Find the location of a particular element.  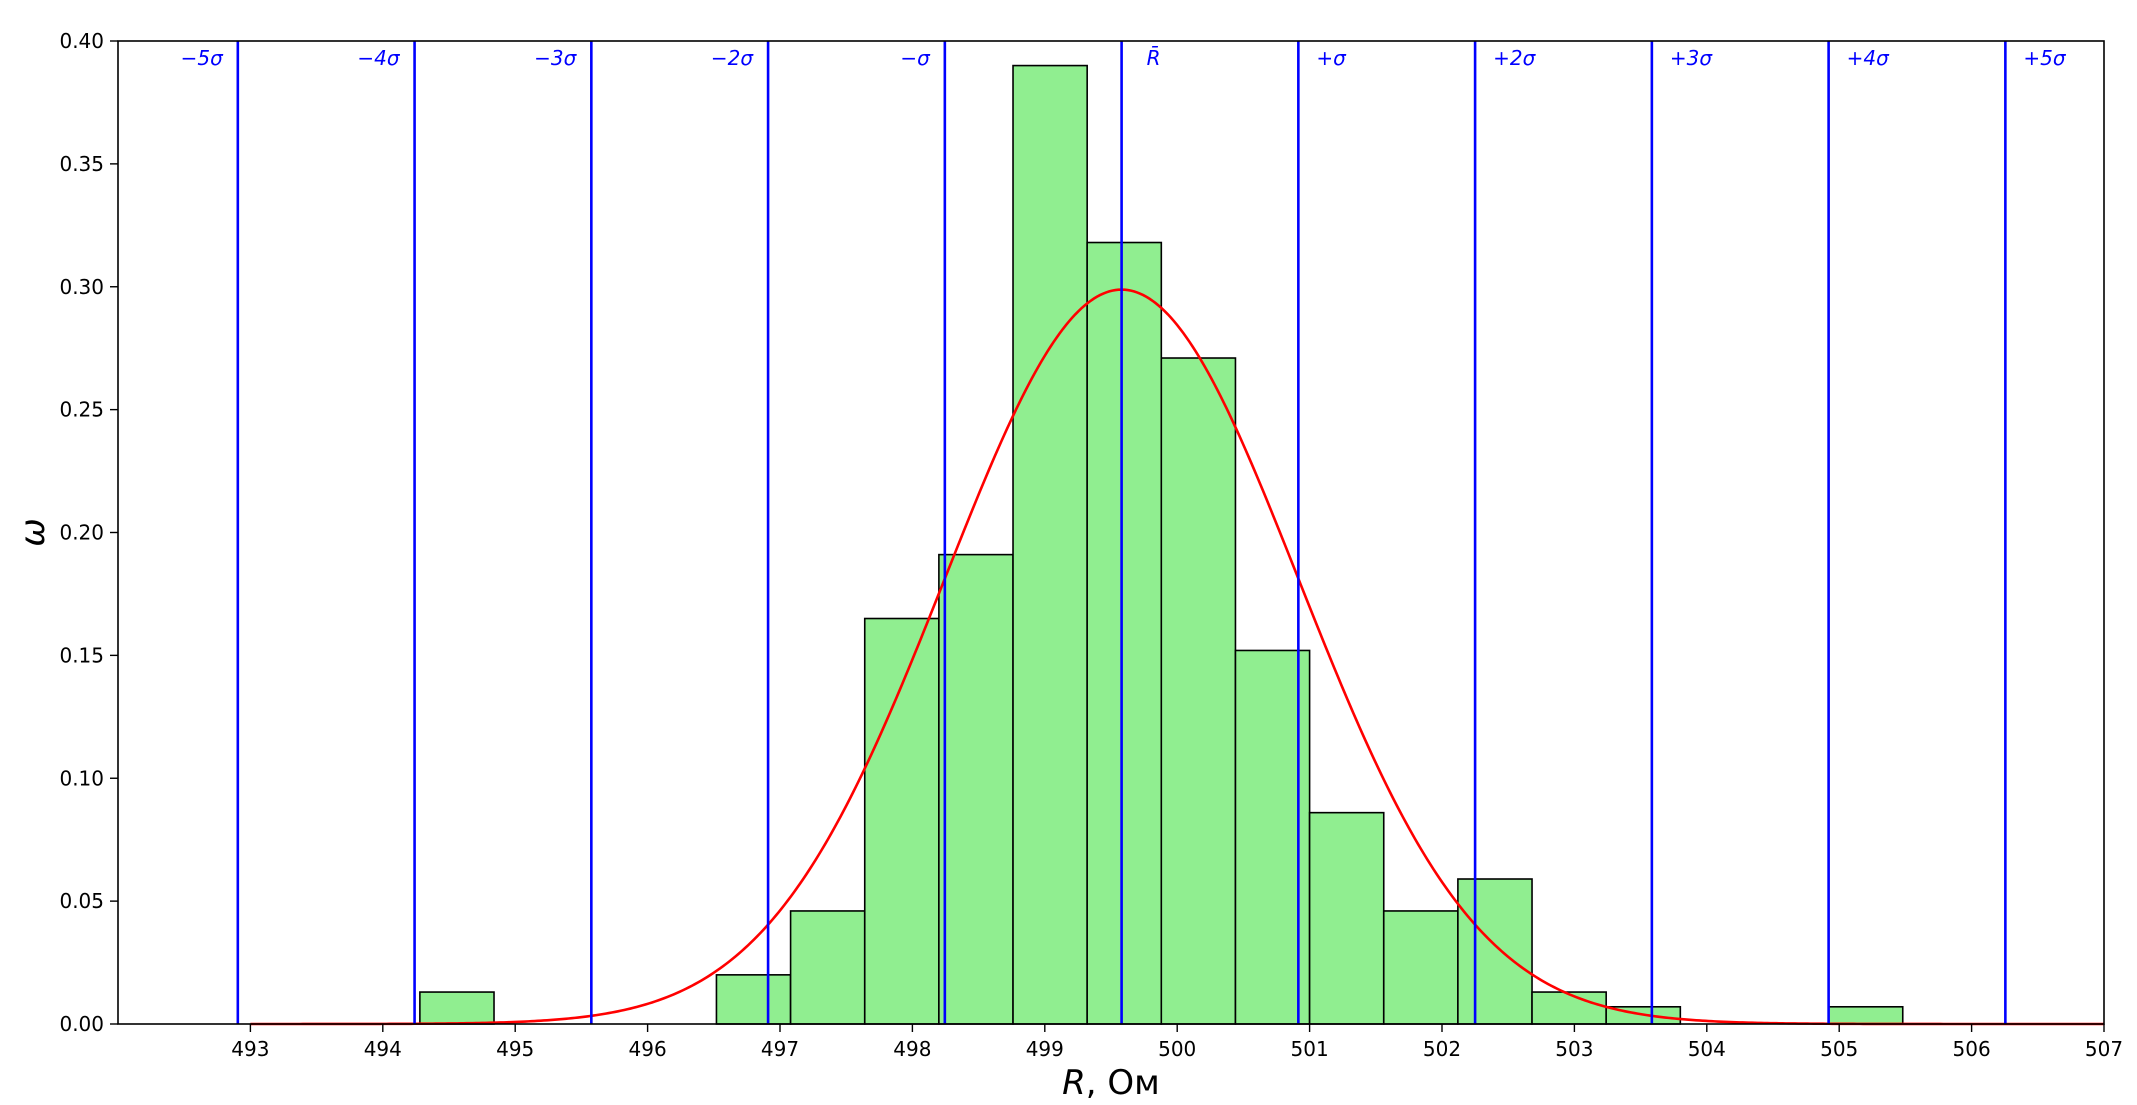

x-tick-label: 499 is located at coordinates (1045, 1049).